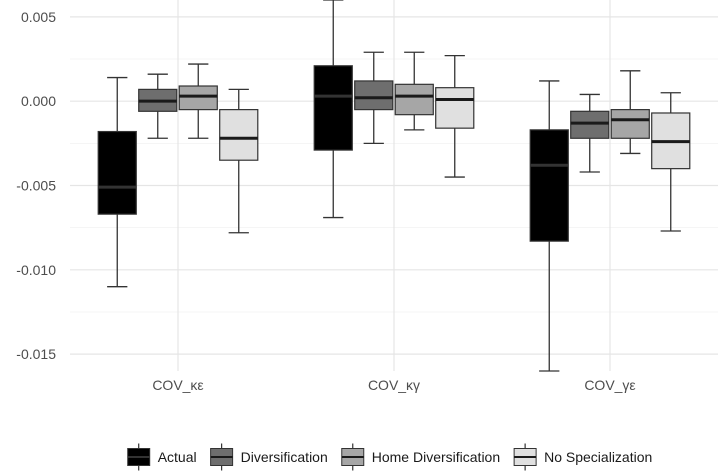 The height and width of the screenshot is (471, 720). What do you see at coordinates (609, 385) in the screenshot?
I see `x-category-label: COV_γε` at bounding box center [609, 385].